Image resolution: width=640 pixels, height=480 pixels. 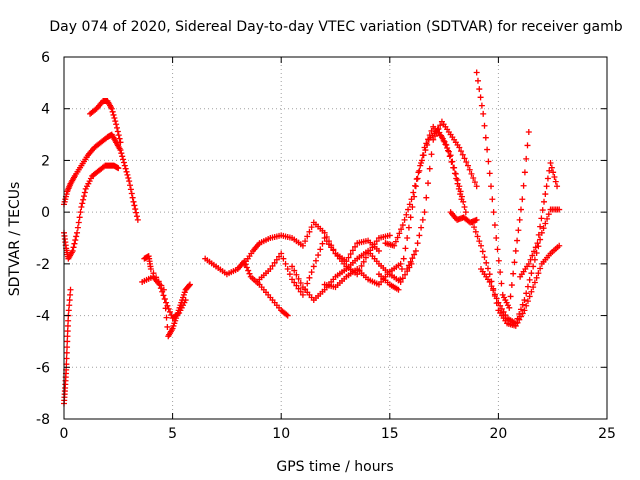 What do you see at coordinates (43, 420) in the screenshot?
I see `y-tick-label: -8` at bounding box center [43, 420].